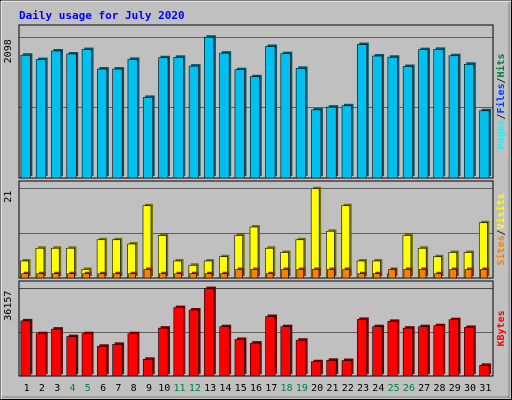 The width and height of the screenshot is (512, 400). Describe the element at coordinates (394, 388) in the screenshot. I see `day-label-25: 25` at that location.